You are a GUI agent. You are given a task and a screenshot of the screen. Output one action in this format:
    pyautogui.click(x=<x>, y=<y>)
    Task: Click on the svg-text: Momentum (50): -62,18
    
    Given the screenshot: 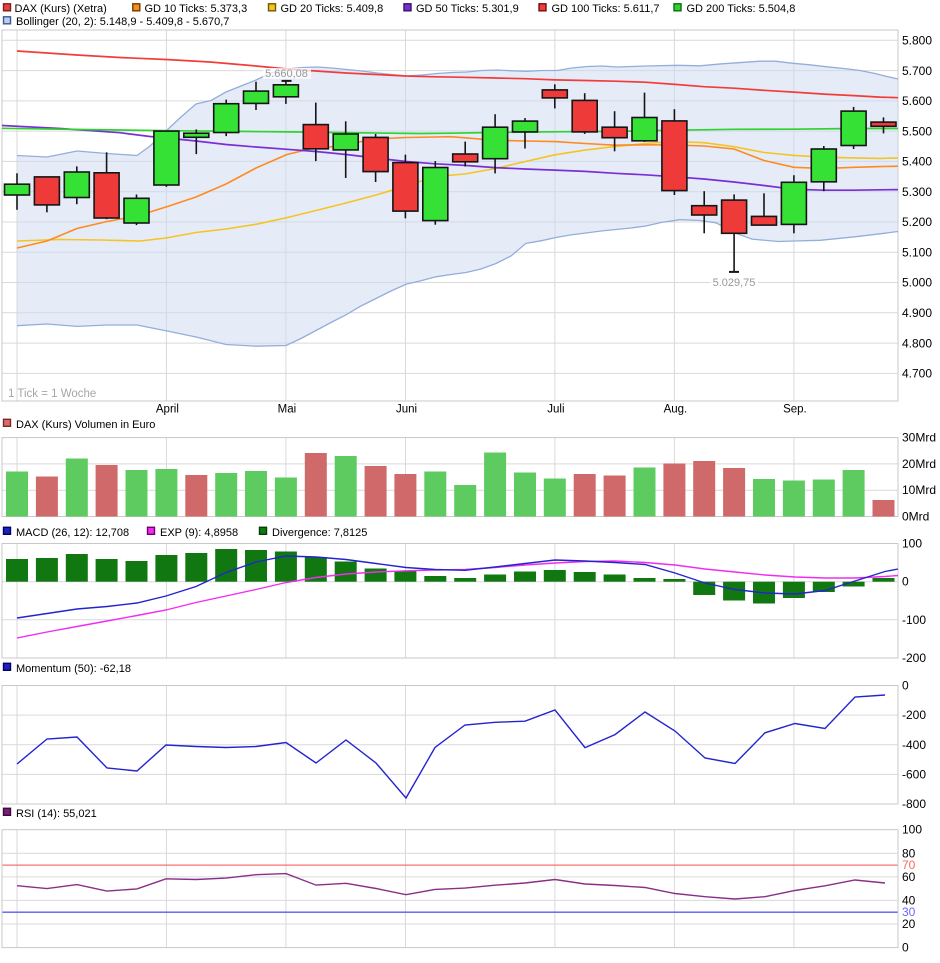 What is the action you would take?
    pyautogui.click(x=73, y=669)
    